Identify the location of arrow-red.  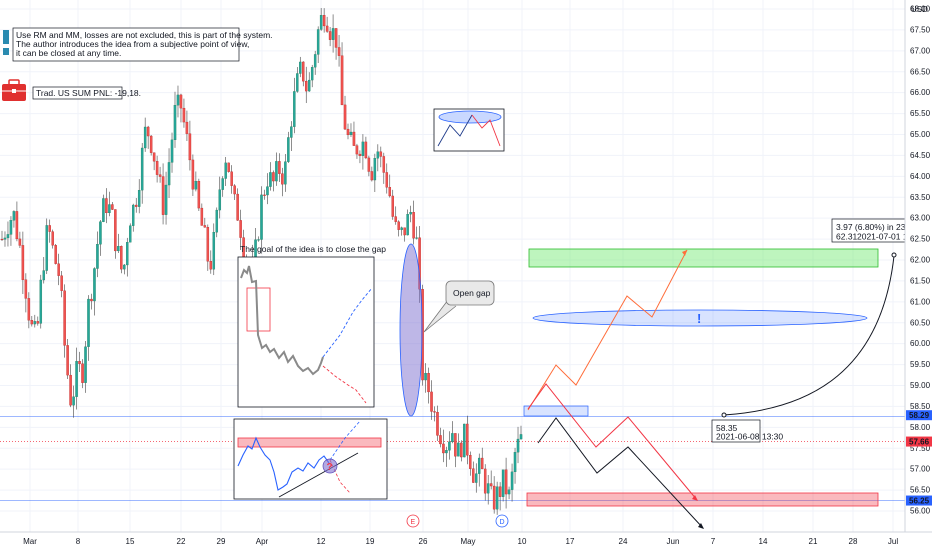
(695, 498).